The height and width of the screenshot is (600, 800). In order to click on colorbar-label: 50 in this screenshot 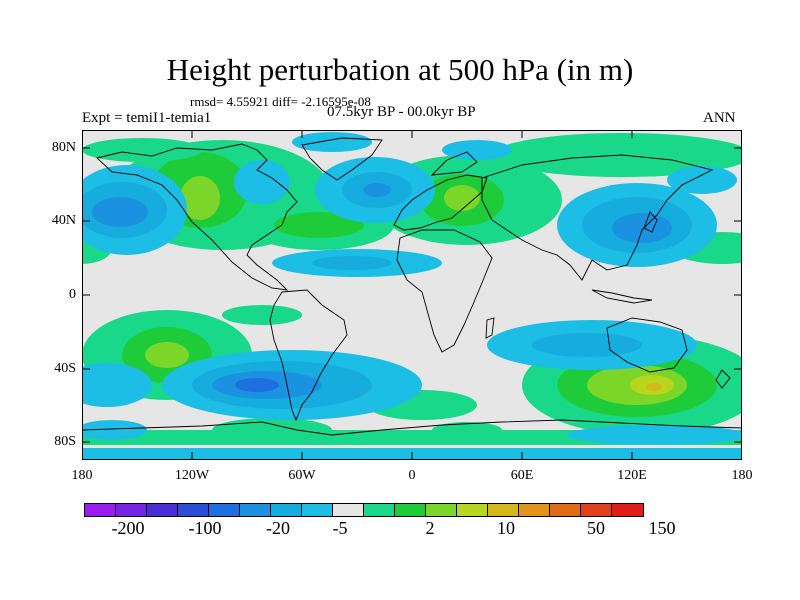, I will do `click(596, 528)`.